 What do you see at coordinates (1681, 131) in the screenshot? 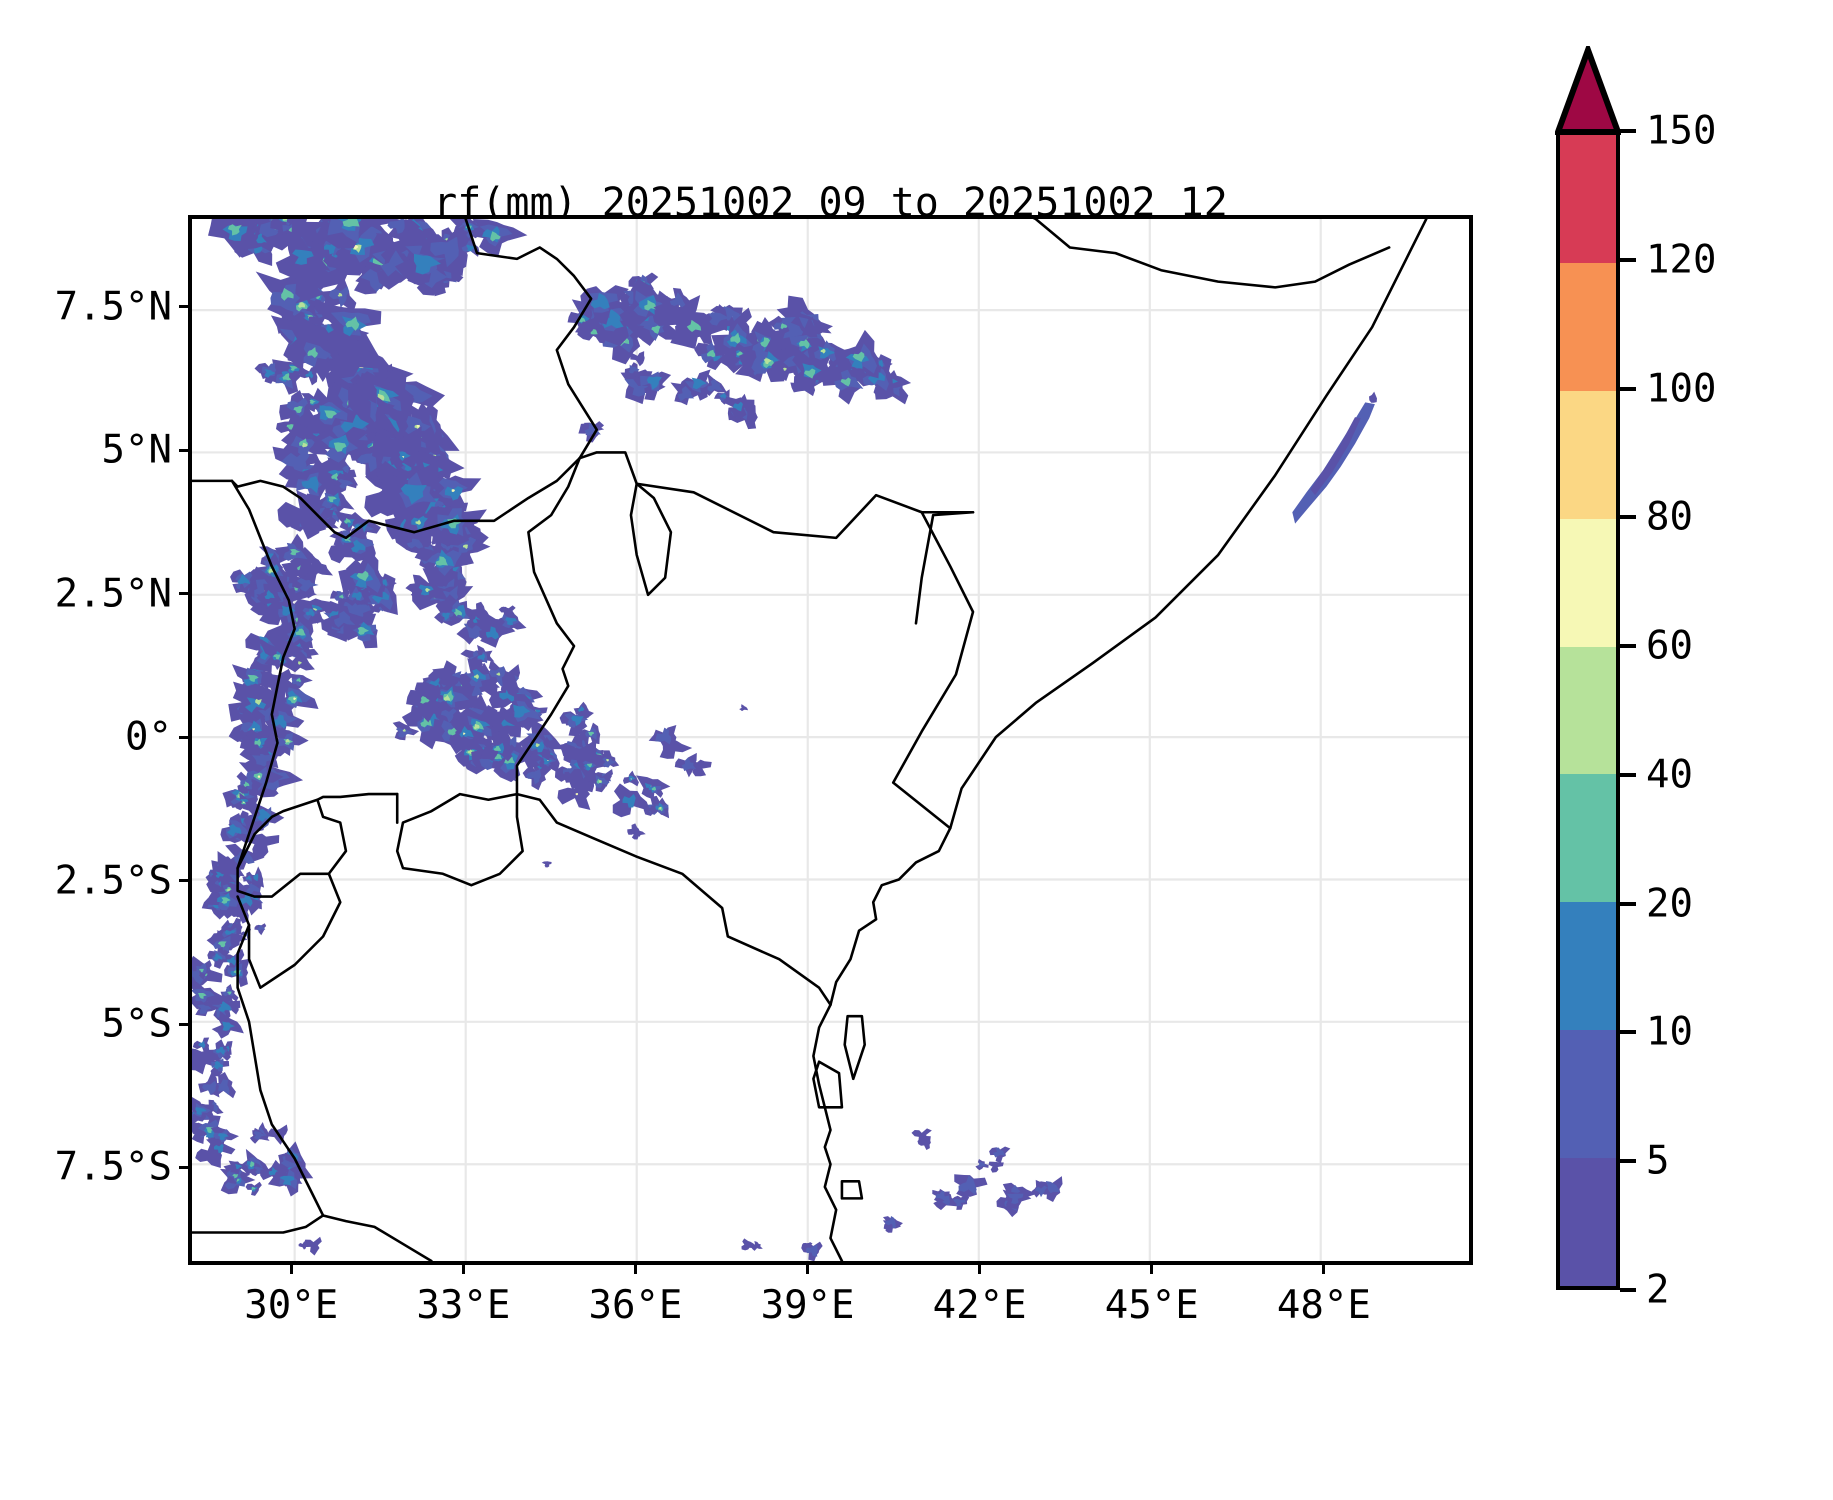
I see `colorbar-tick-label: 150` at bounding box center [1681, 131].